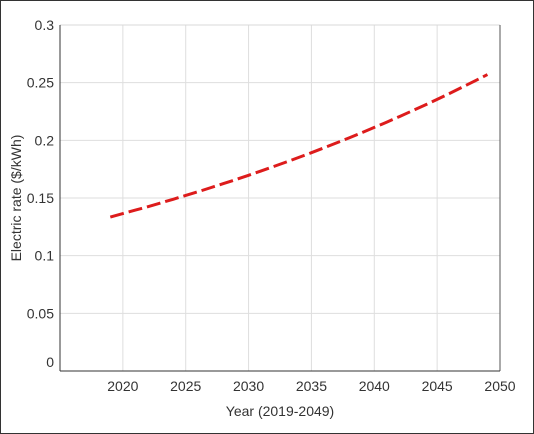 This screenshot has width=534, height=434. Describe the element at coordinates (374, 386) in the screenshot. I see `x-tick-label: 2040` at that location.